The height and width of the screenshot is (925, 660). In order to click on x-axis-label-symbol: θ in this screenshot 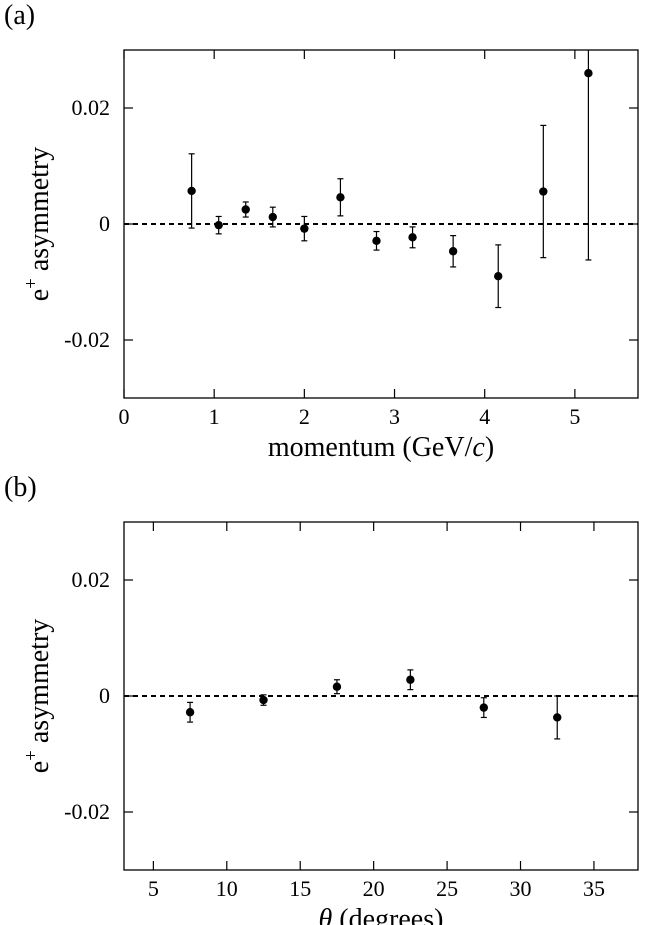, I will do `click(326, 914)`.